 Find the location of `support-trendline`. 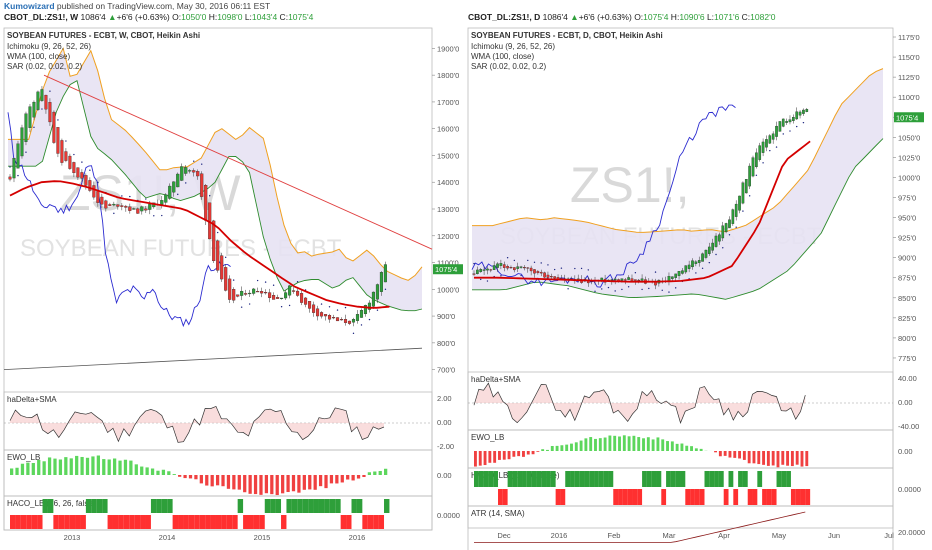

support-trendline is located at coordinates (213, 359).